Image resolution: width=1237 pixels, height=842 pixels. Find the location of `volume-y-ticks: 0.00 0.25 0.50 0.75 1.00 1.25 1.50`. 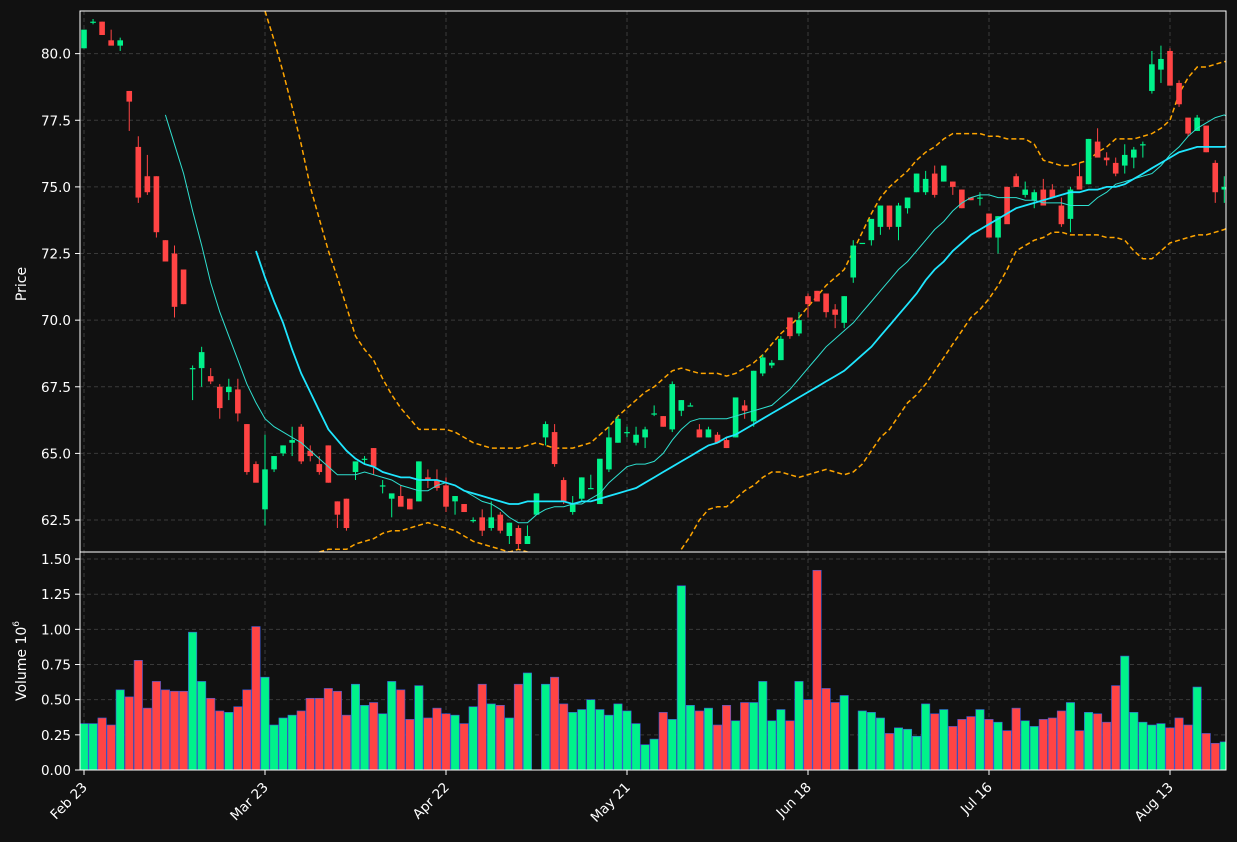

volume-y-ticks: 0.00 0.25 0.50 0.75 1.00 1.25 1.50 is located at coordinates (60, 665).